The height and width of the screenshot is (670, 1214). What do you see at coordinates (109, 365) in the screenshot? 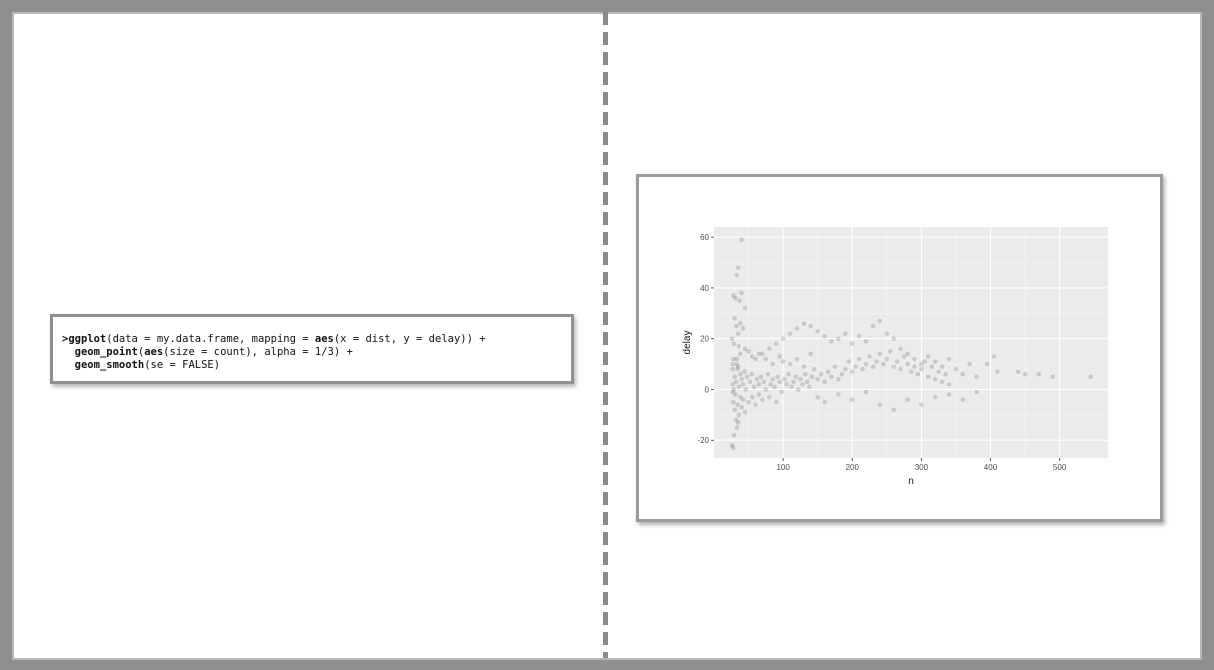
I see `code-function: geom_smooth` at bounding box center [109, 365].